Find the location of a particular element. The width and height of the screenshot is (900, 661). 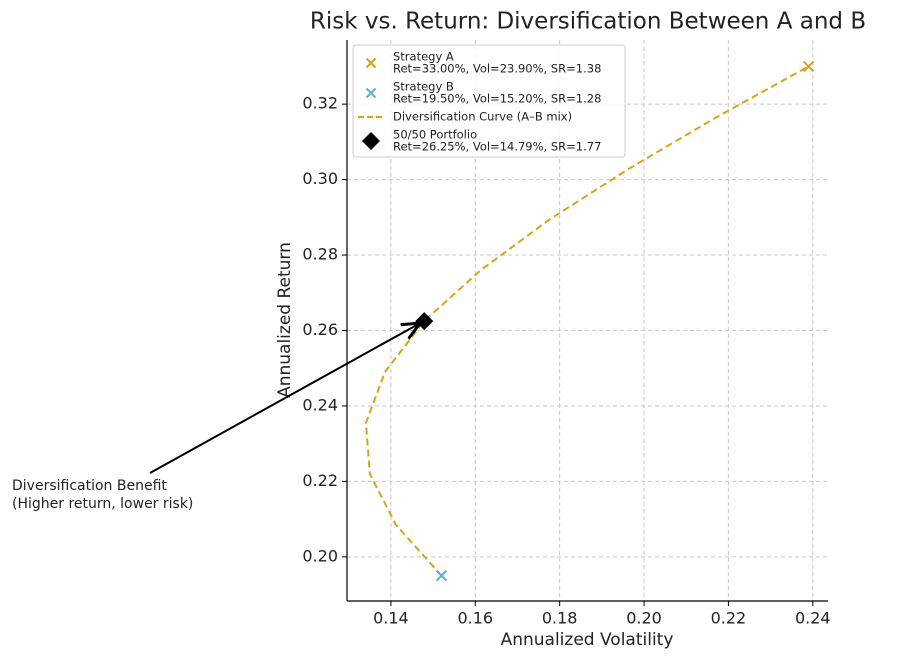

y-tick-label: 0.28 is located at coordinates (320, 254).